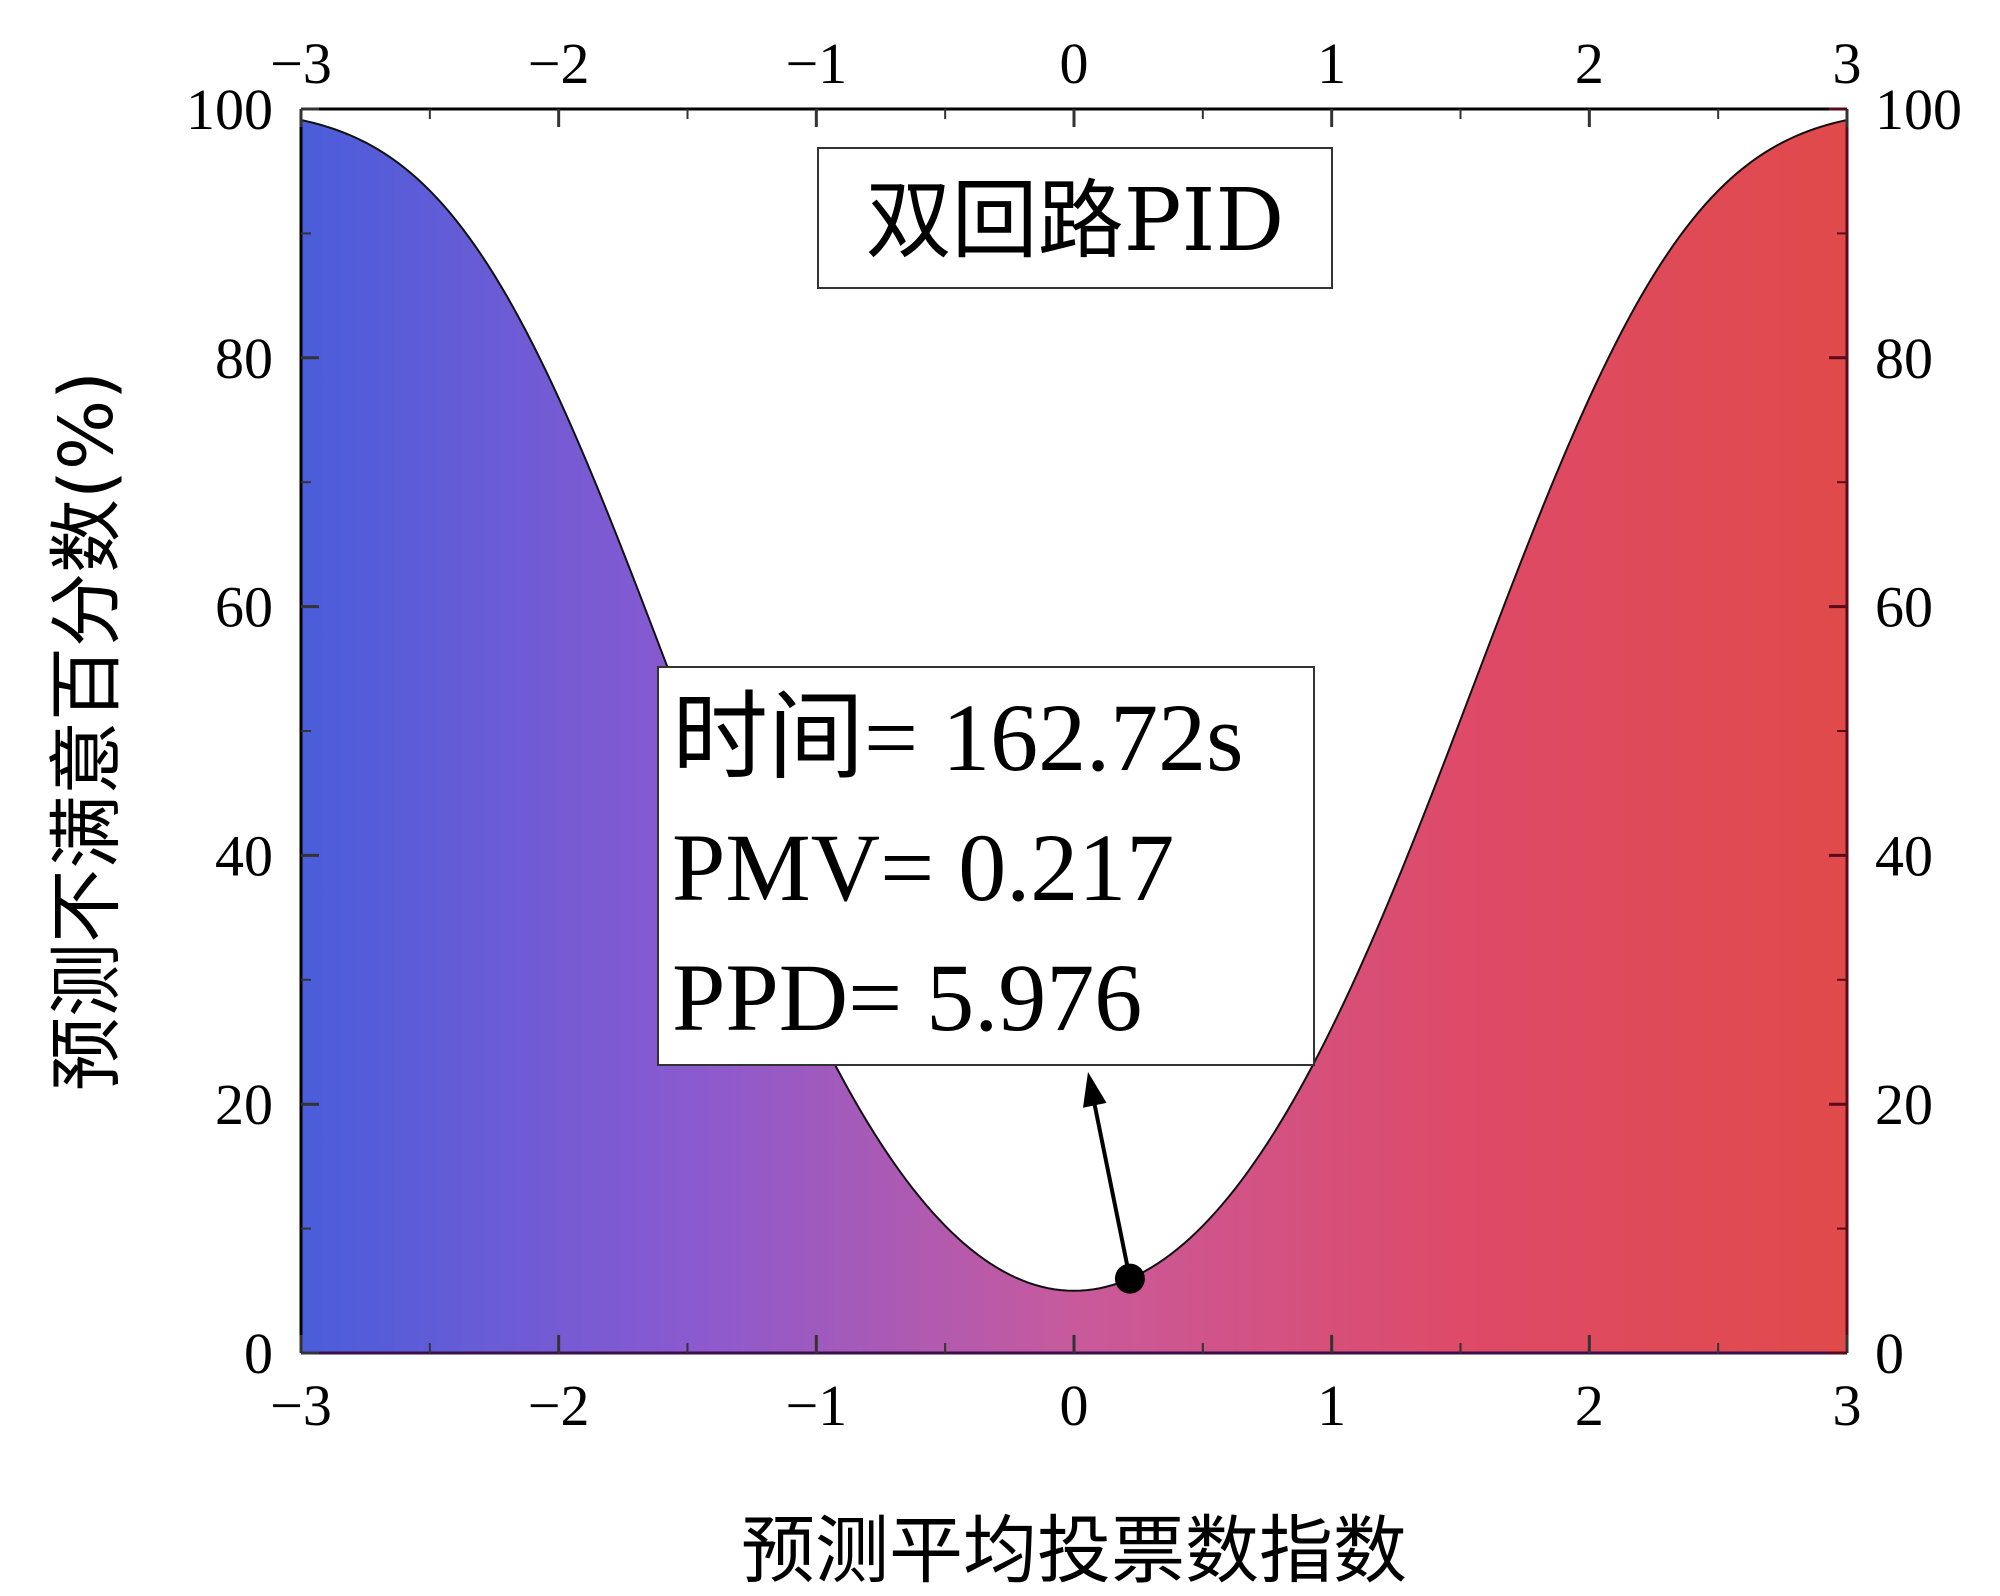 This screenshot has width=2000, height=1596. Describe the element at coordinates (958, 737) in the screenshot. I see `annotation-time: 时间= 162.72s` at that location.